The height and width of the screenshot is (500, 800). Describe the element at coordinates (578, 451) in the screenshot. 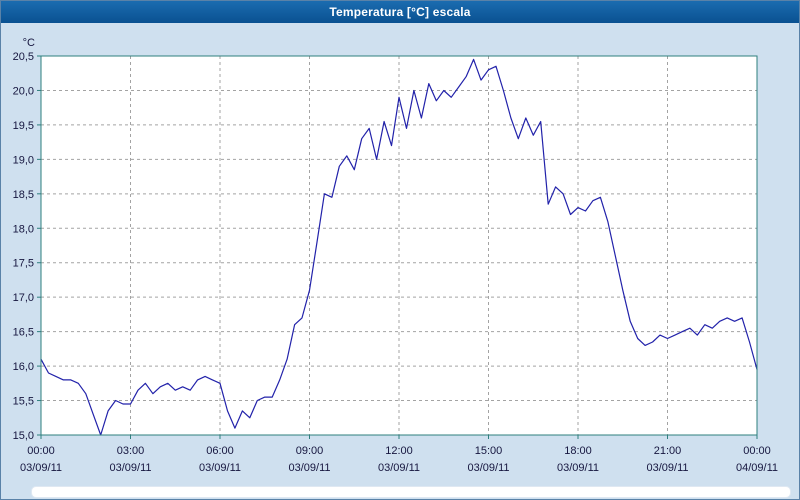

I see `x-time-label: 18:00` at that location.